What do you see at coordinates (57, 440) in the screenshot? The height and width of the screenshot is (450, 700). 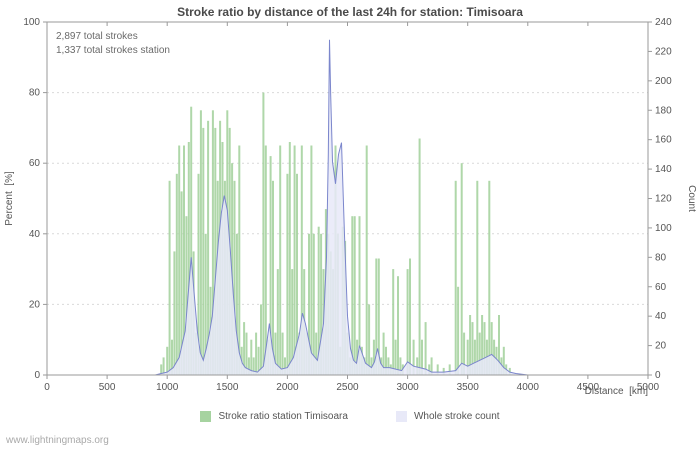 I see `watermark: www.lightningmaps.org` at bounding box center [57, 440].